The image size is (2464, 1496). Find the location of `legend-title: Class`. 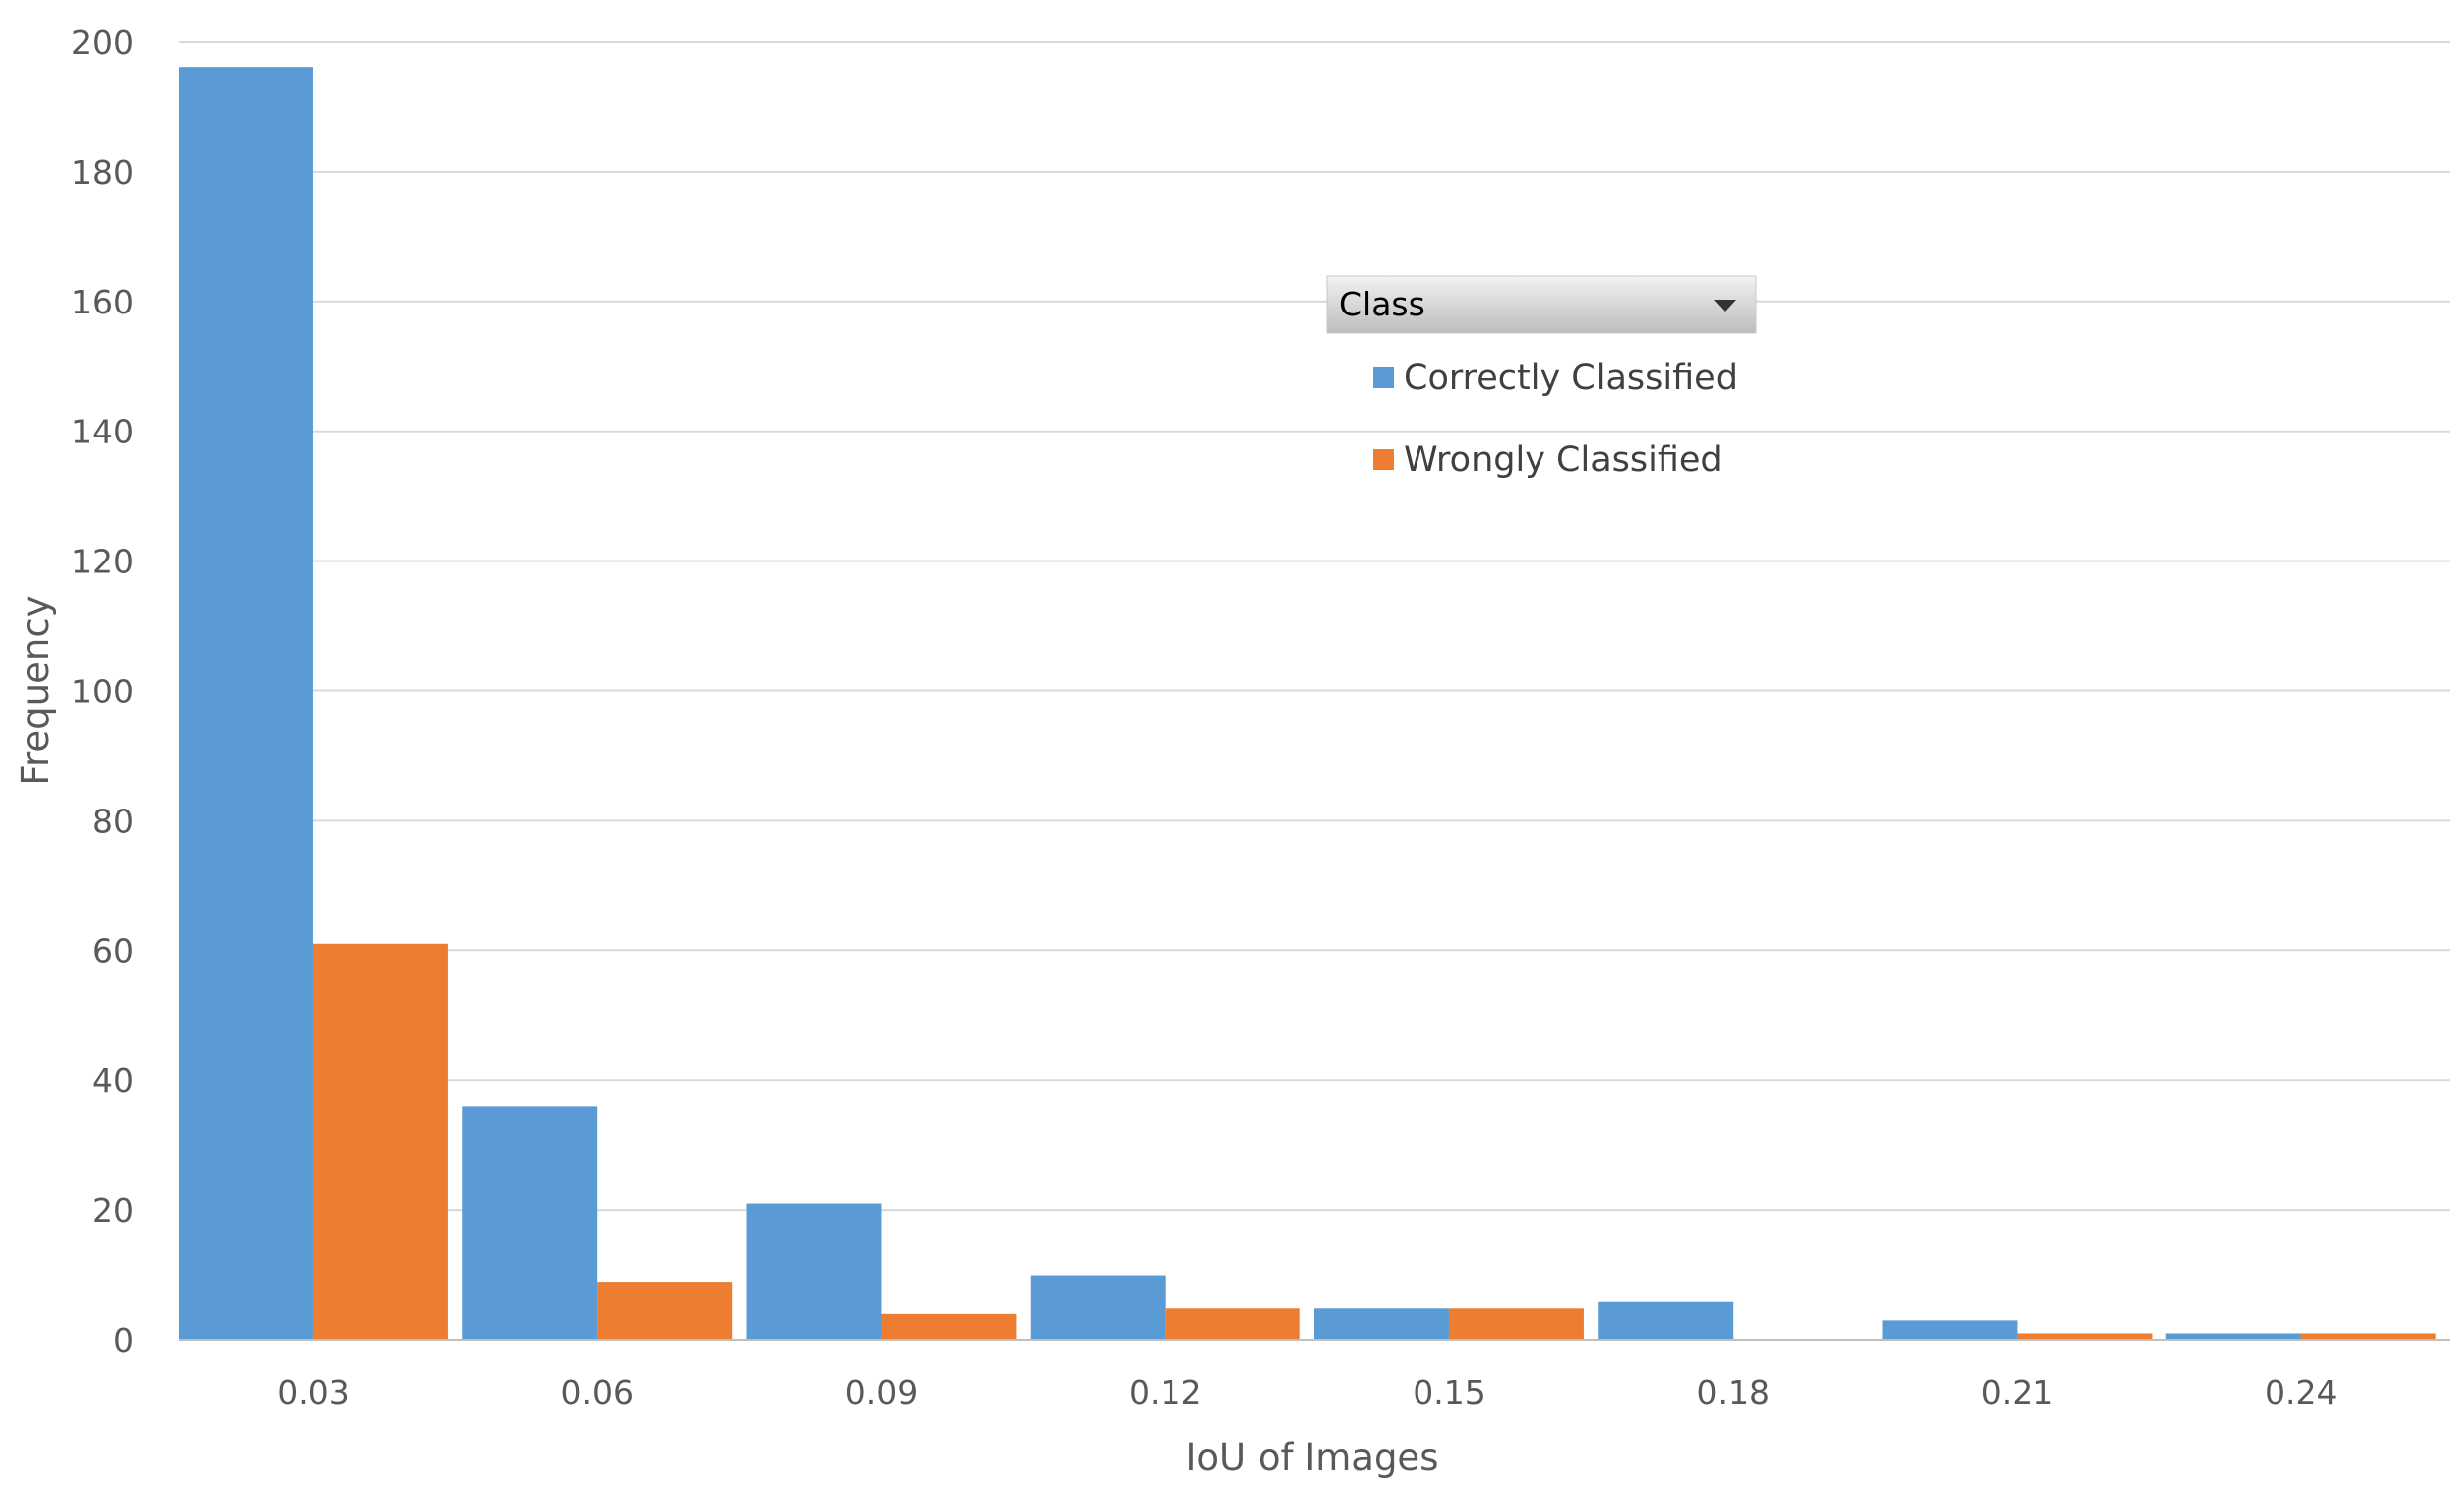

legend-title: Class is located at coordinates (1382, 304).